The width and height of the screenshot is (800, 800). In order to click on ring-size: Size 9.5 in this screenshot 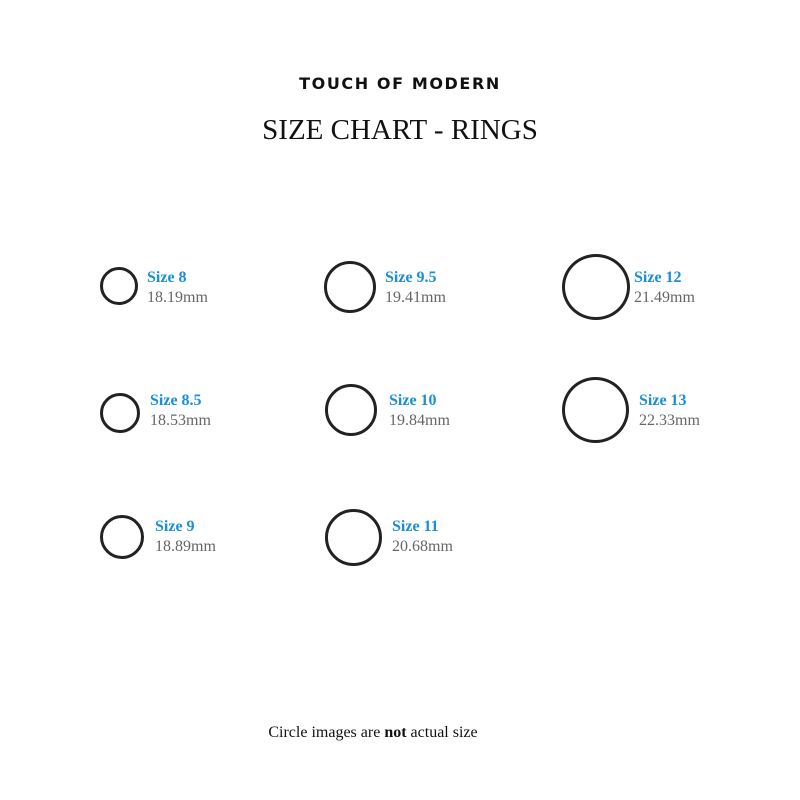, I will do `click(411, 277)`.